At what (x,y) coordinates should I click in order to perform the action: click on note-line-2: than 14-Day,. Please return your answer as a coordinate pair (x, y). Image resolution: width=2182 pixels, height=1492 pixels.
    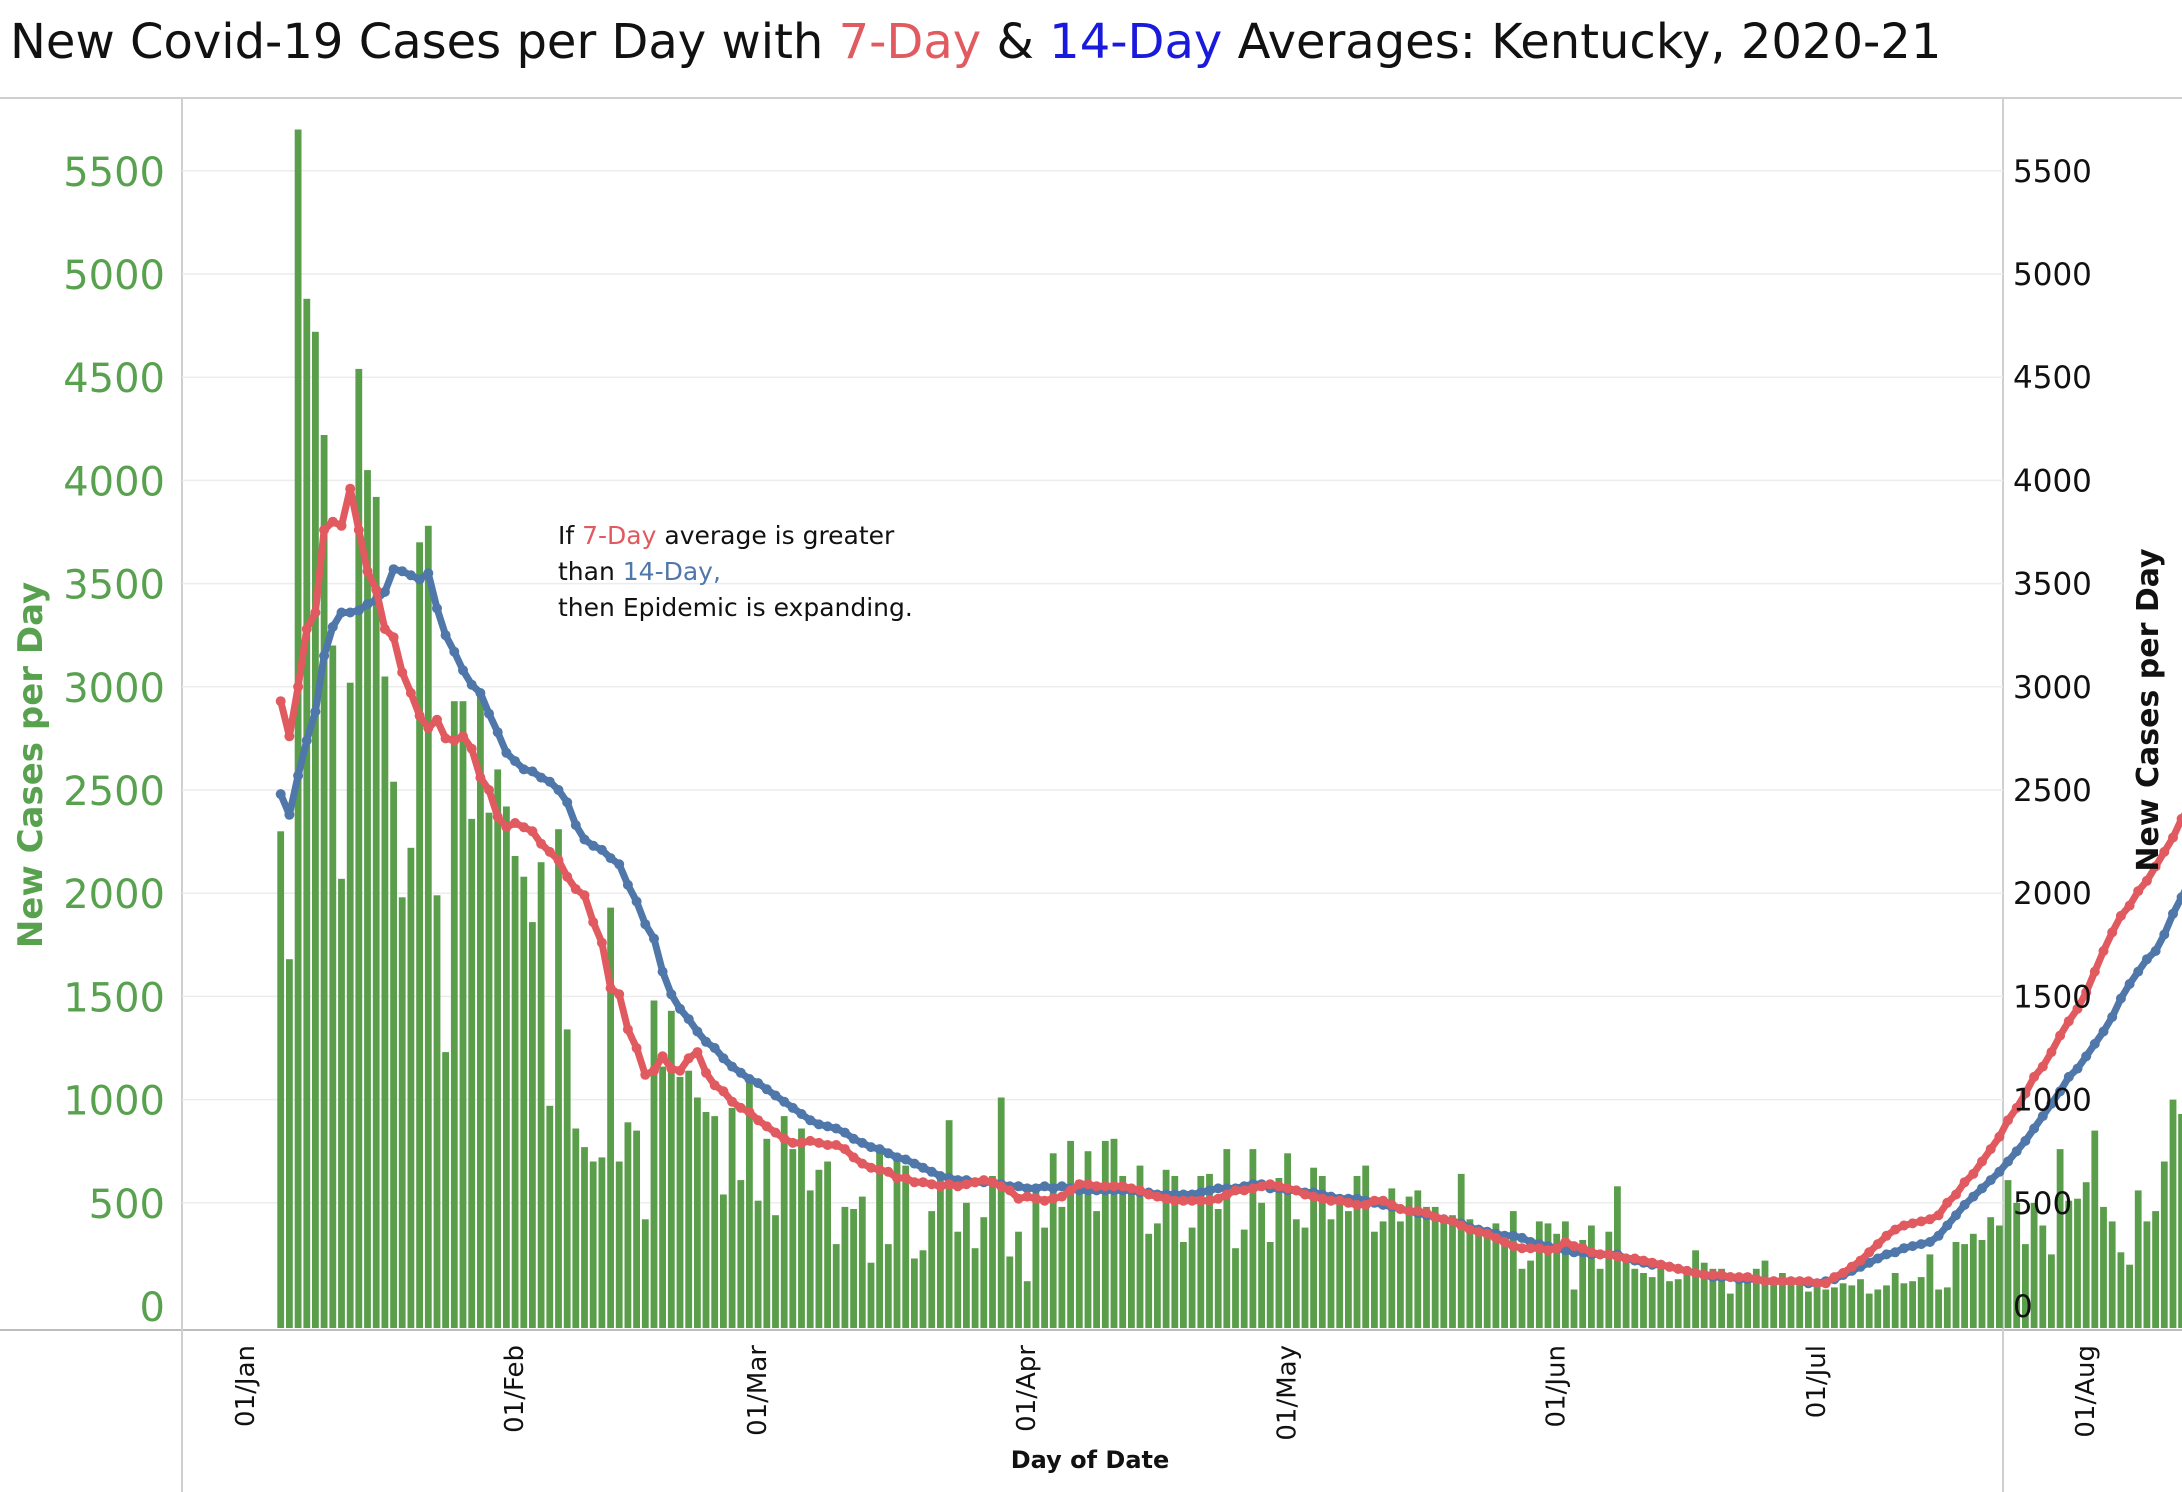
    Looking at the image, I should click on (735, 572).